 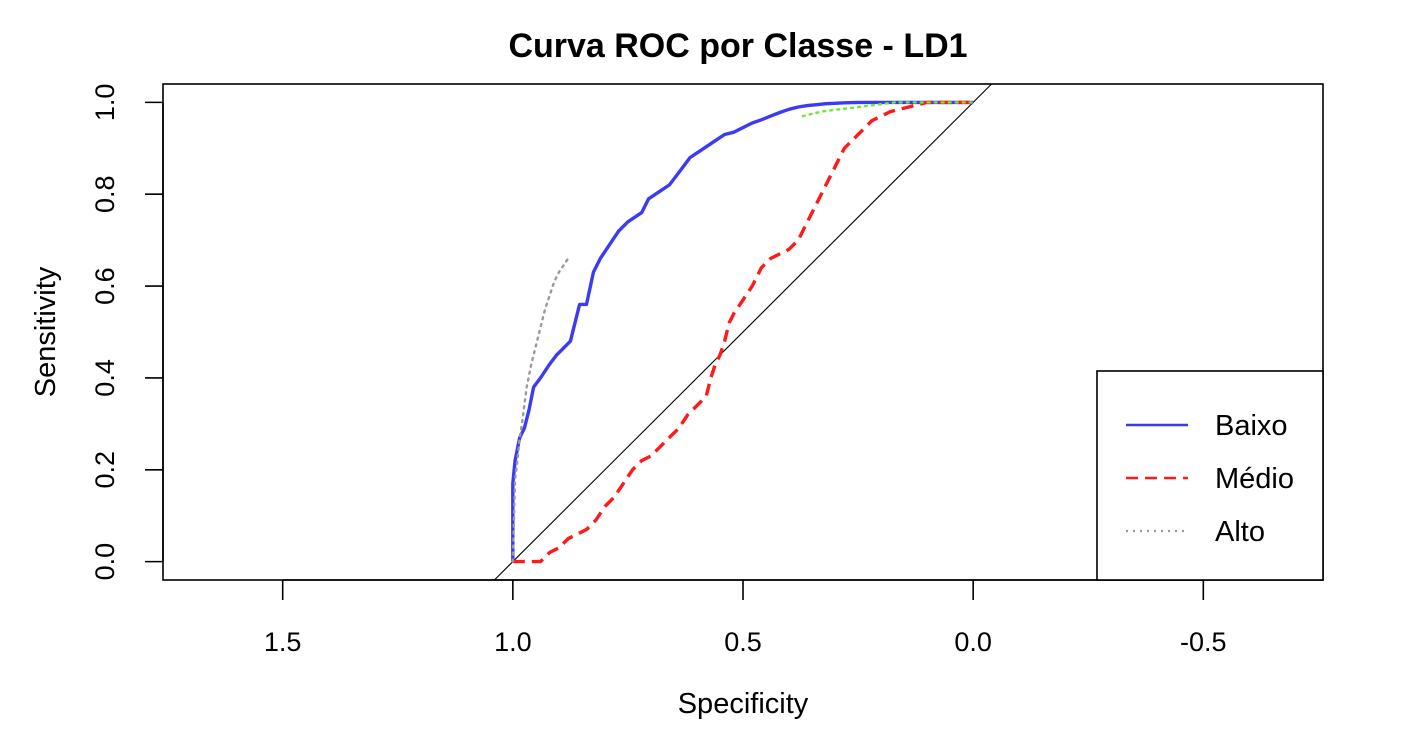 What do you see at coordinates (105, 562) in the screenshot?
I see `y-tick-label: 0.0` at bounding box center [105, 562].